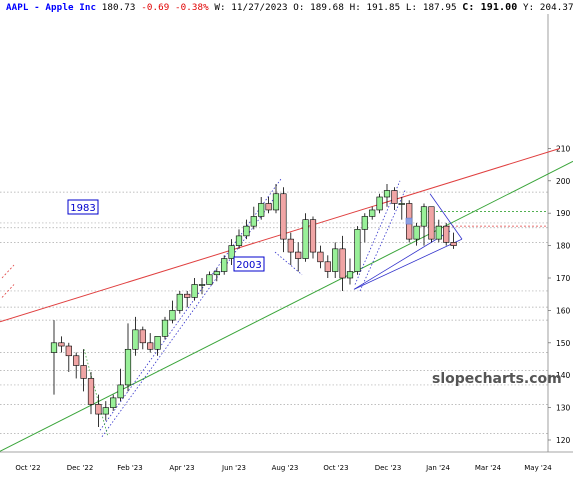 Image resolution: width=573 pixels, height=480 pixels. I want to click on x-tick-label: Dec '22, so click(80, 468).